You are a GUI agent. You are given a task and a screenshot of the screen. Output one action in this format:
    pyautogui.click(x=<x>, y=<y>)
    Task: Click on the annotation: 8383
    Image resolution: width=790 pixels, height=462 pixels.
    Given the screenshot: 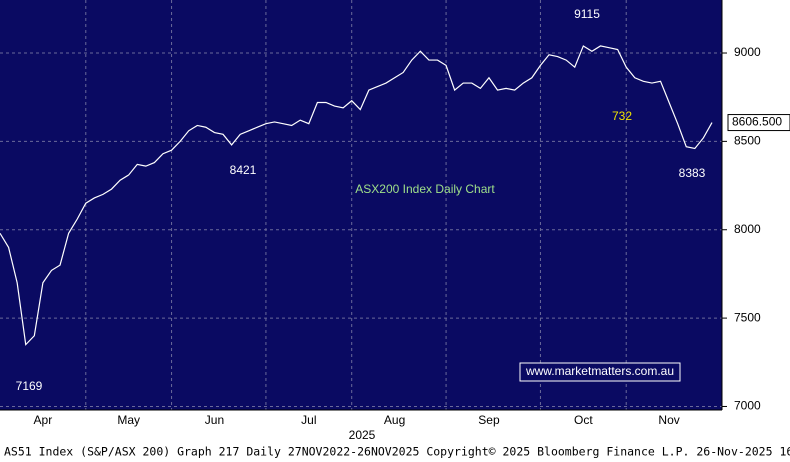 What is the action you would take?
    pyautogui.click(x=692, y=173)
    